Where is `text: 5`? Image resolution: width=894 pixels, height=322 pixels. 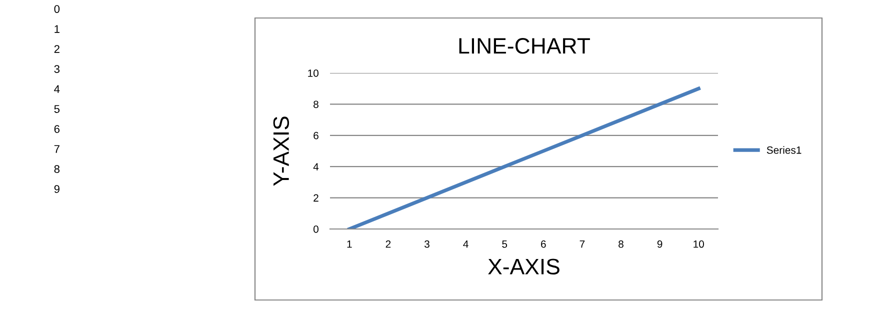
text: 5 is located at coordinates (57, 109).